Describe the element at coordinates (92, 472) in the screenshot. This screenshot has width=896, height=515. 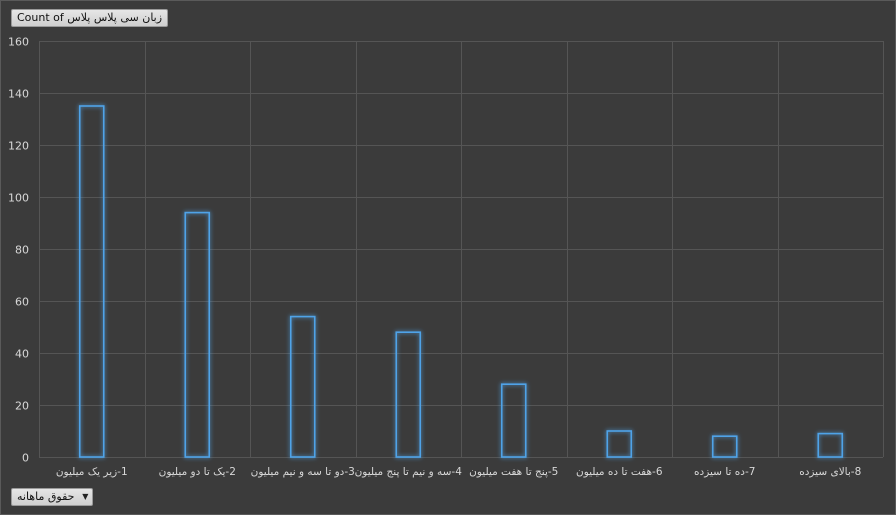
I see `x-category-label: 1-زیر یک میلیون` at that location.